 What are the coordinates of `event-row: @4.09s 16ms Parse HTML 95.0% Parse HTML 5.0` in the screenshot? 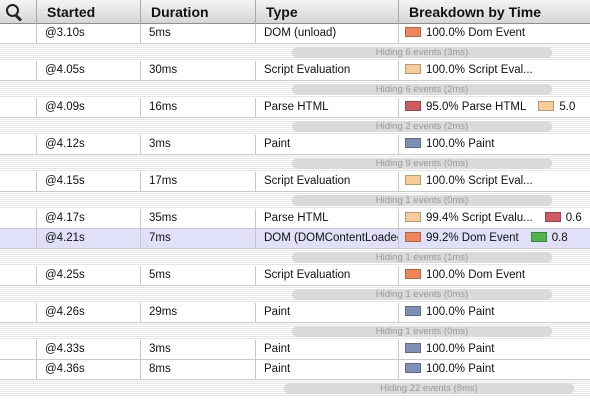 It's located at (295, 108).